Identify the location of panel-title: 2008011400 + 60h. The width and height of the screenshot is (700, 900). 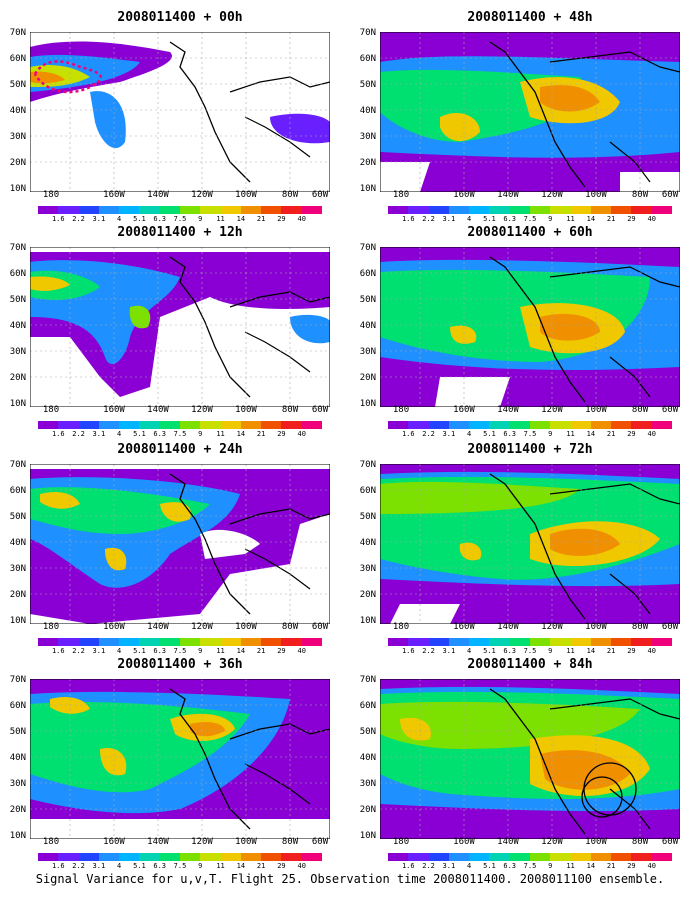
(530, 232).